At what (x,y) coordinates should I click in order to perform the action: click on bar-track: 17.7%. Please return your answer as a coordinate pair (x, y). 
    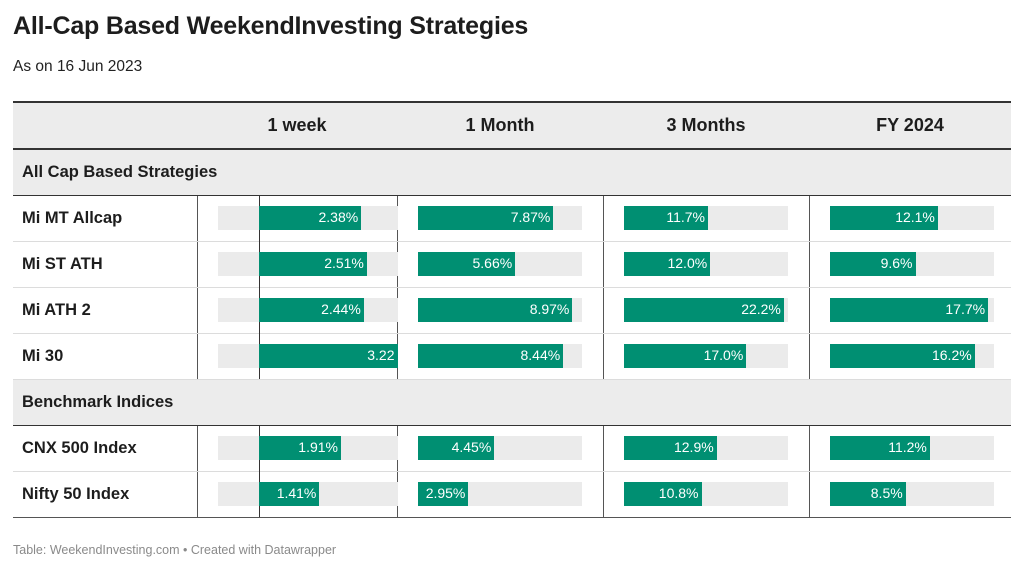
    Looking at the image, I should click on (911, 310).